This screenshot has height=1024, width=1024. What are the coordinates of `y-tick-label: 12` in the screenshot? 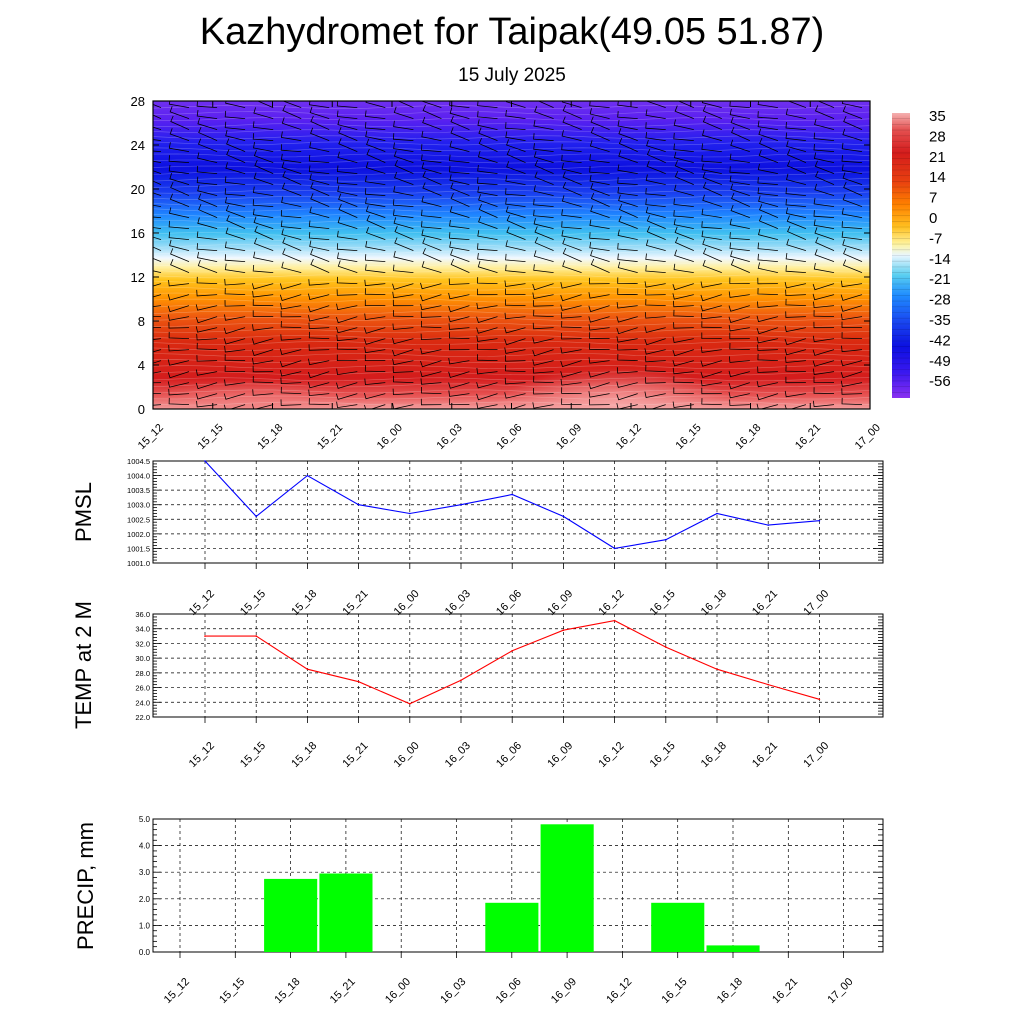 It's located at (138, 277).